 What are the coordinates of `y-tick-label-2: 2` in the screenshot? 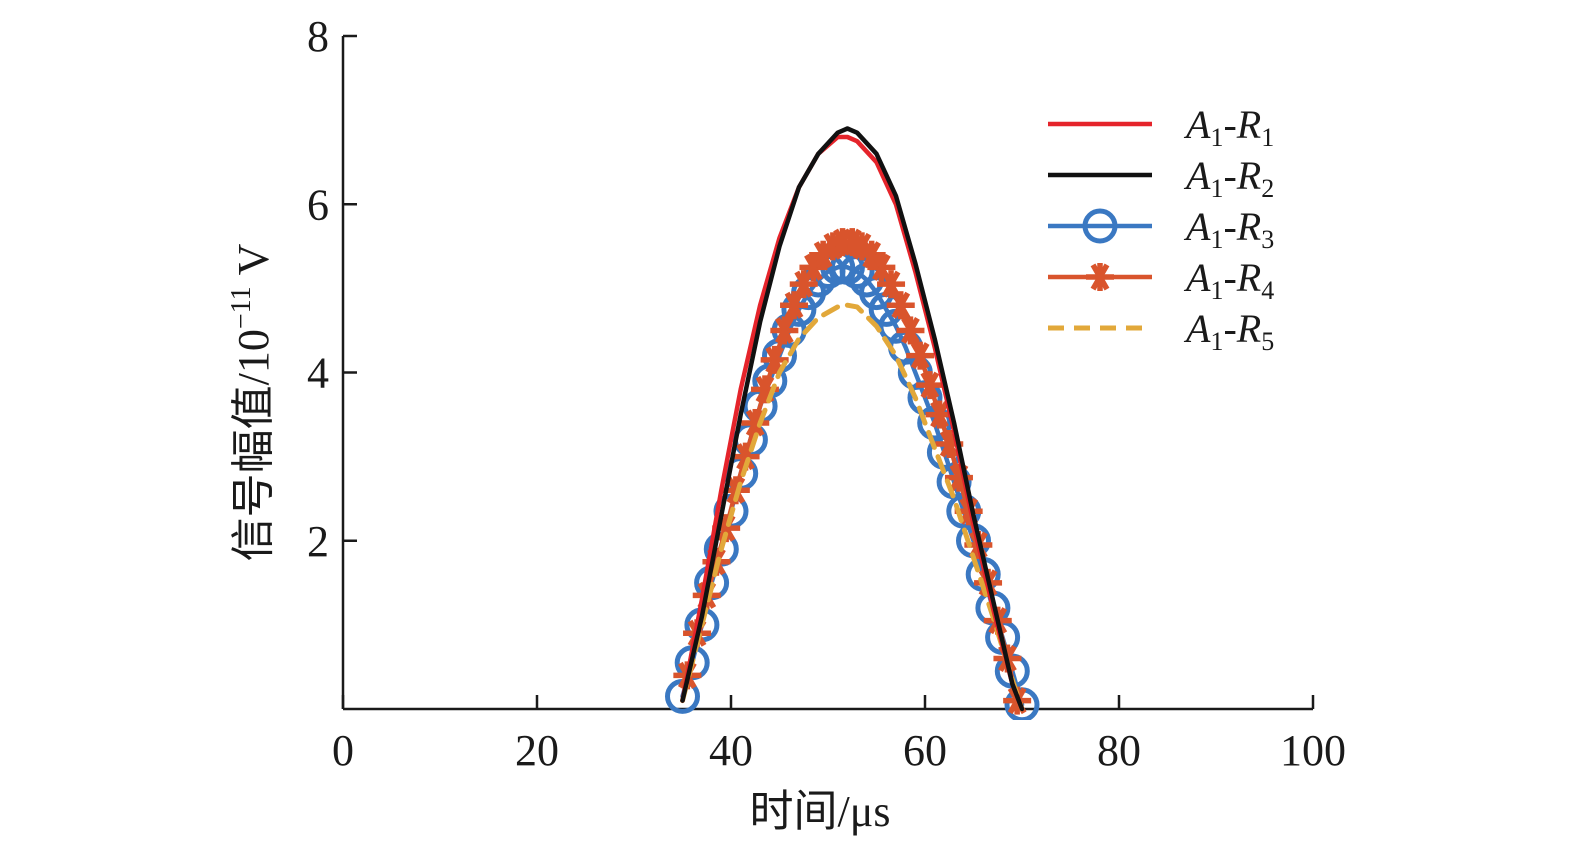 It's located at (318, 541).